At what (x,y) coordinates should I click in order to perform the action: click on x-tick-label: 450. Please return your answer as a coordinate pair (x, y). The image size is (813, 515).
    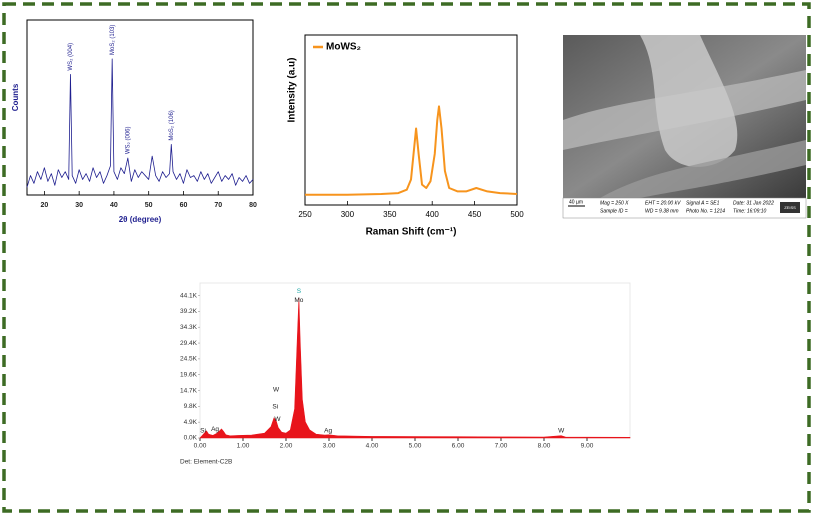
    Looking at the image, I should click on (475, 214).